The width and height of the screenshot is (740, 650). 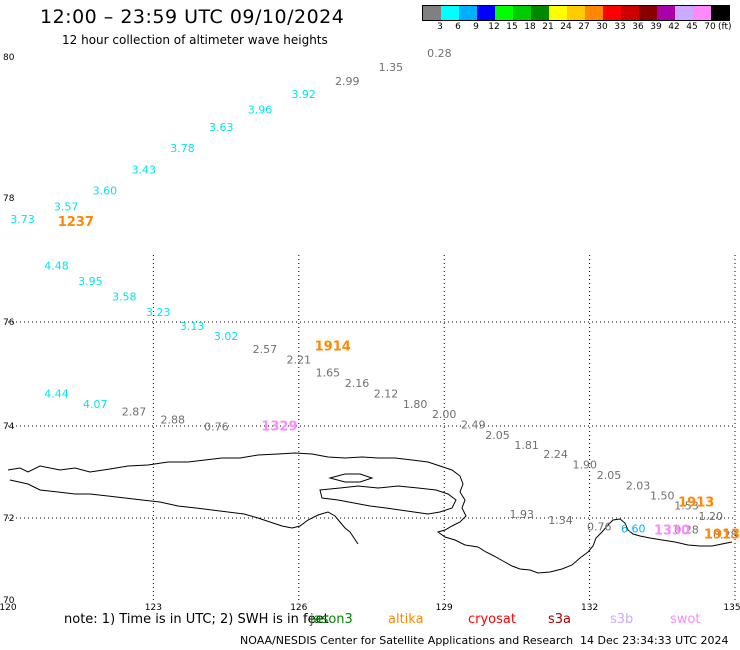 I want to click on satellite-jason3: jason3, so click(x=331, y=619).